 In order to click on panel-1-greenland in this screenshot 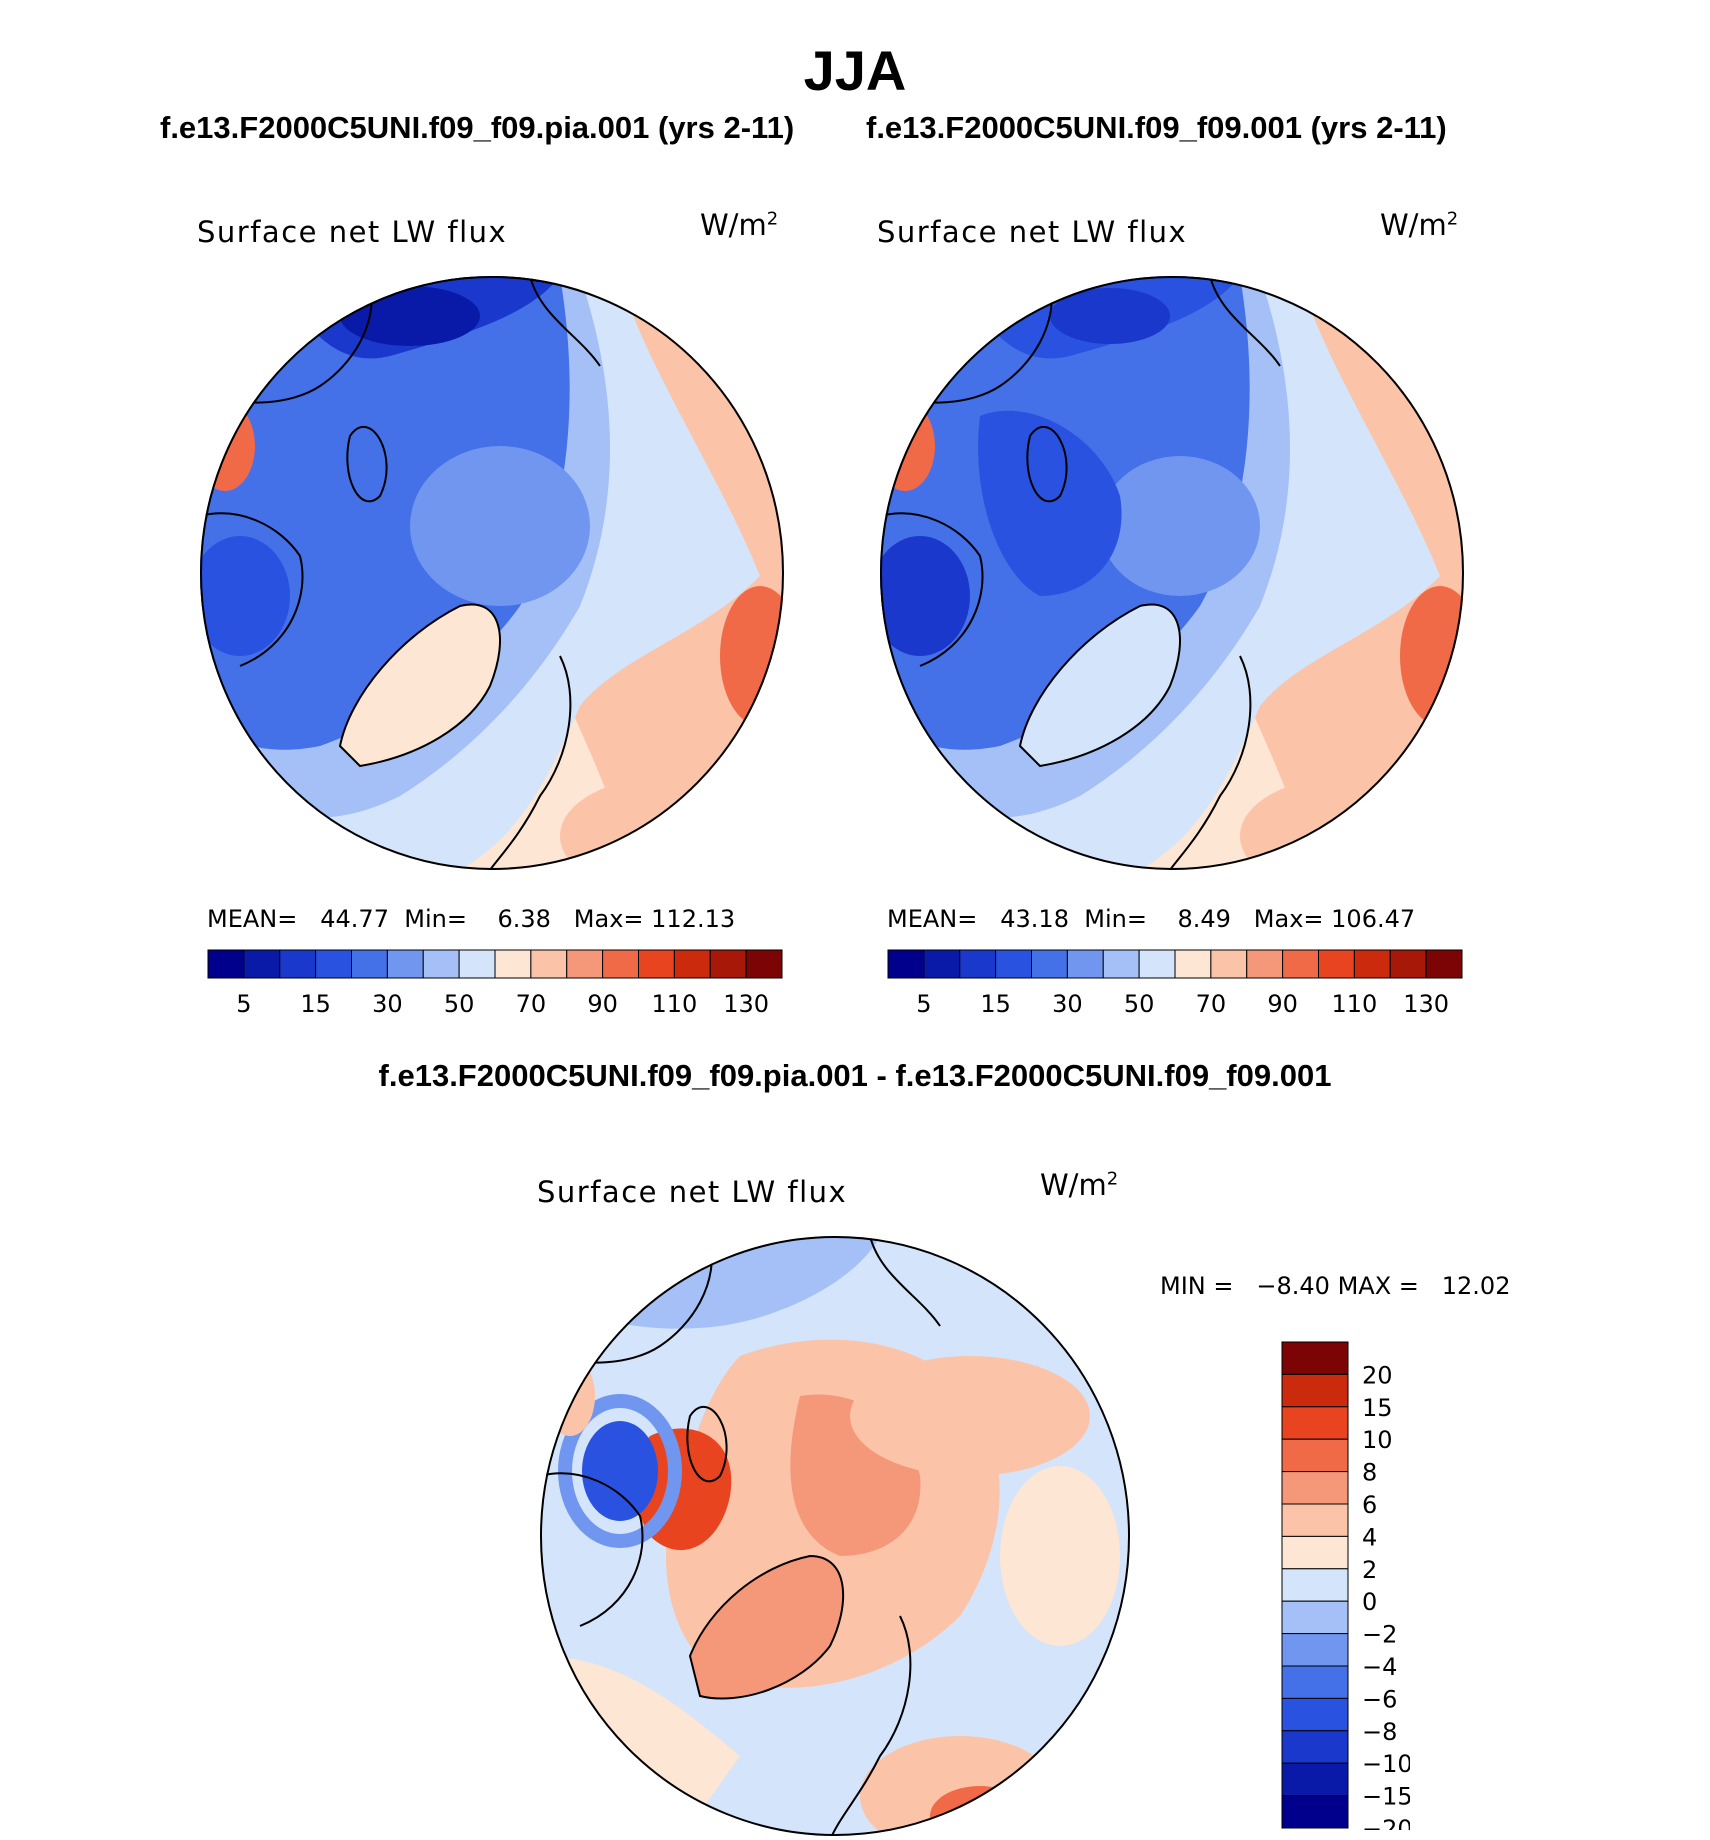, I will do `click(419, 685)`.